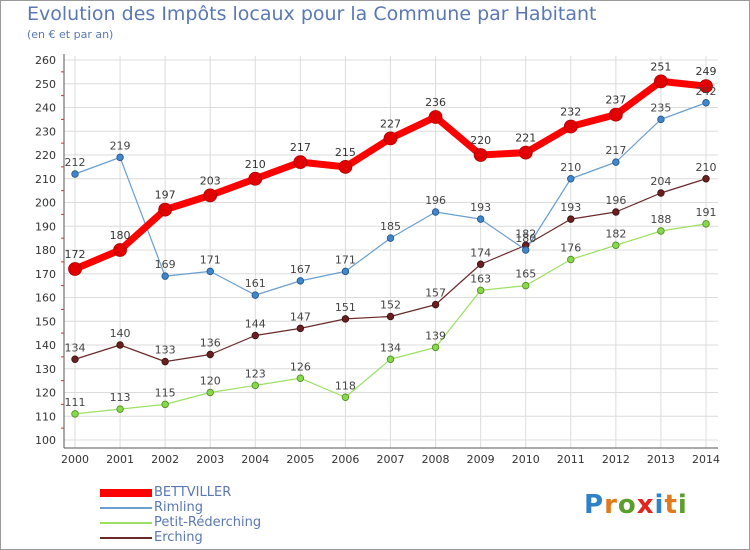 Image resolution: width=750 pixels, height=550 pixels. Describe the element at coordinates (210, 381) in the screenshot. I see `data-label-petit_rederching: 120` at that location.